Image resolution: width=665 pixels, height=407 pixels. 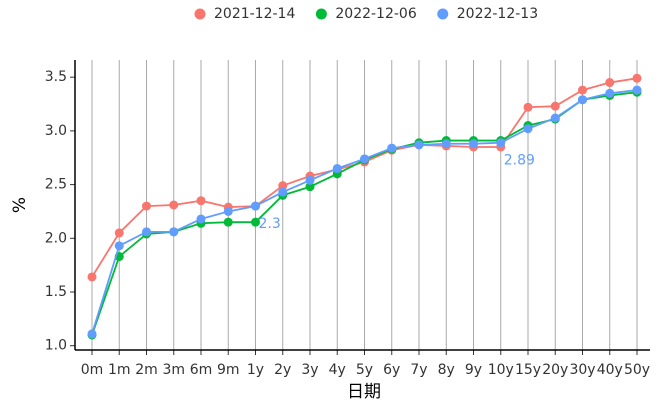 What do you see at coordinates (56, 185) in the screenshot?
I see `y-tick-label: 2.5` at bounding box center [56, 185].